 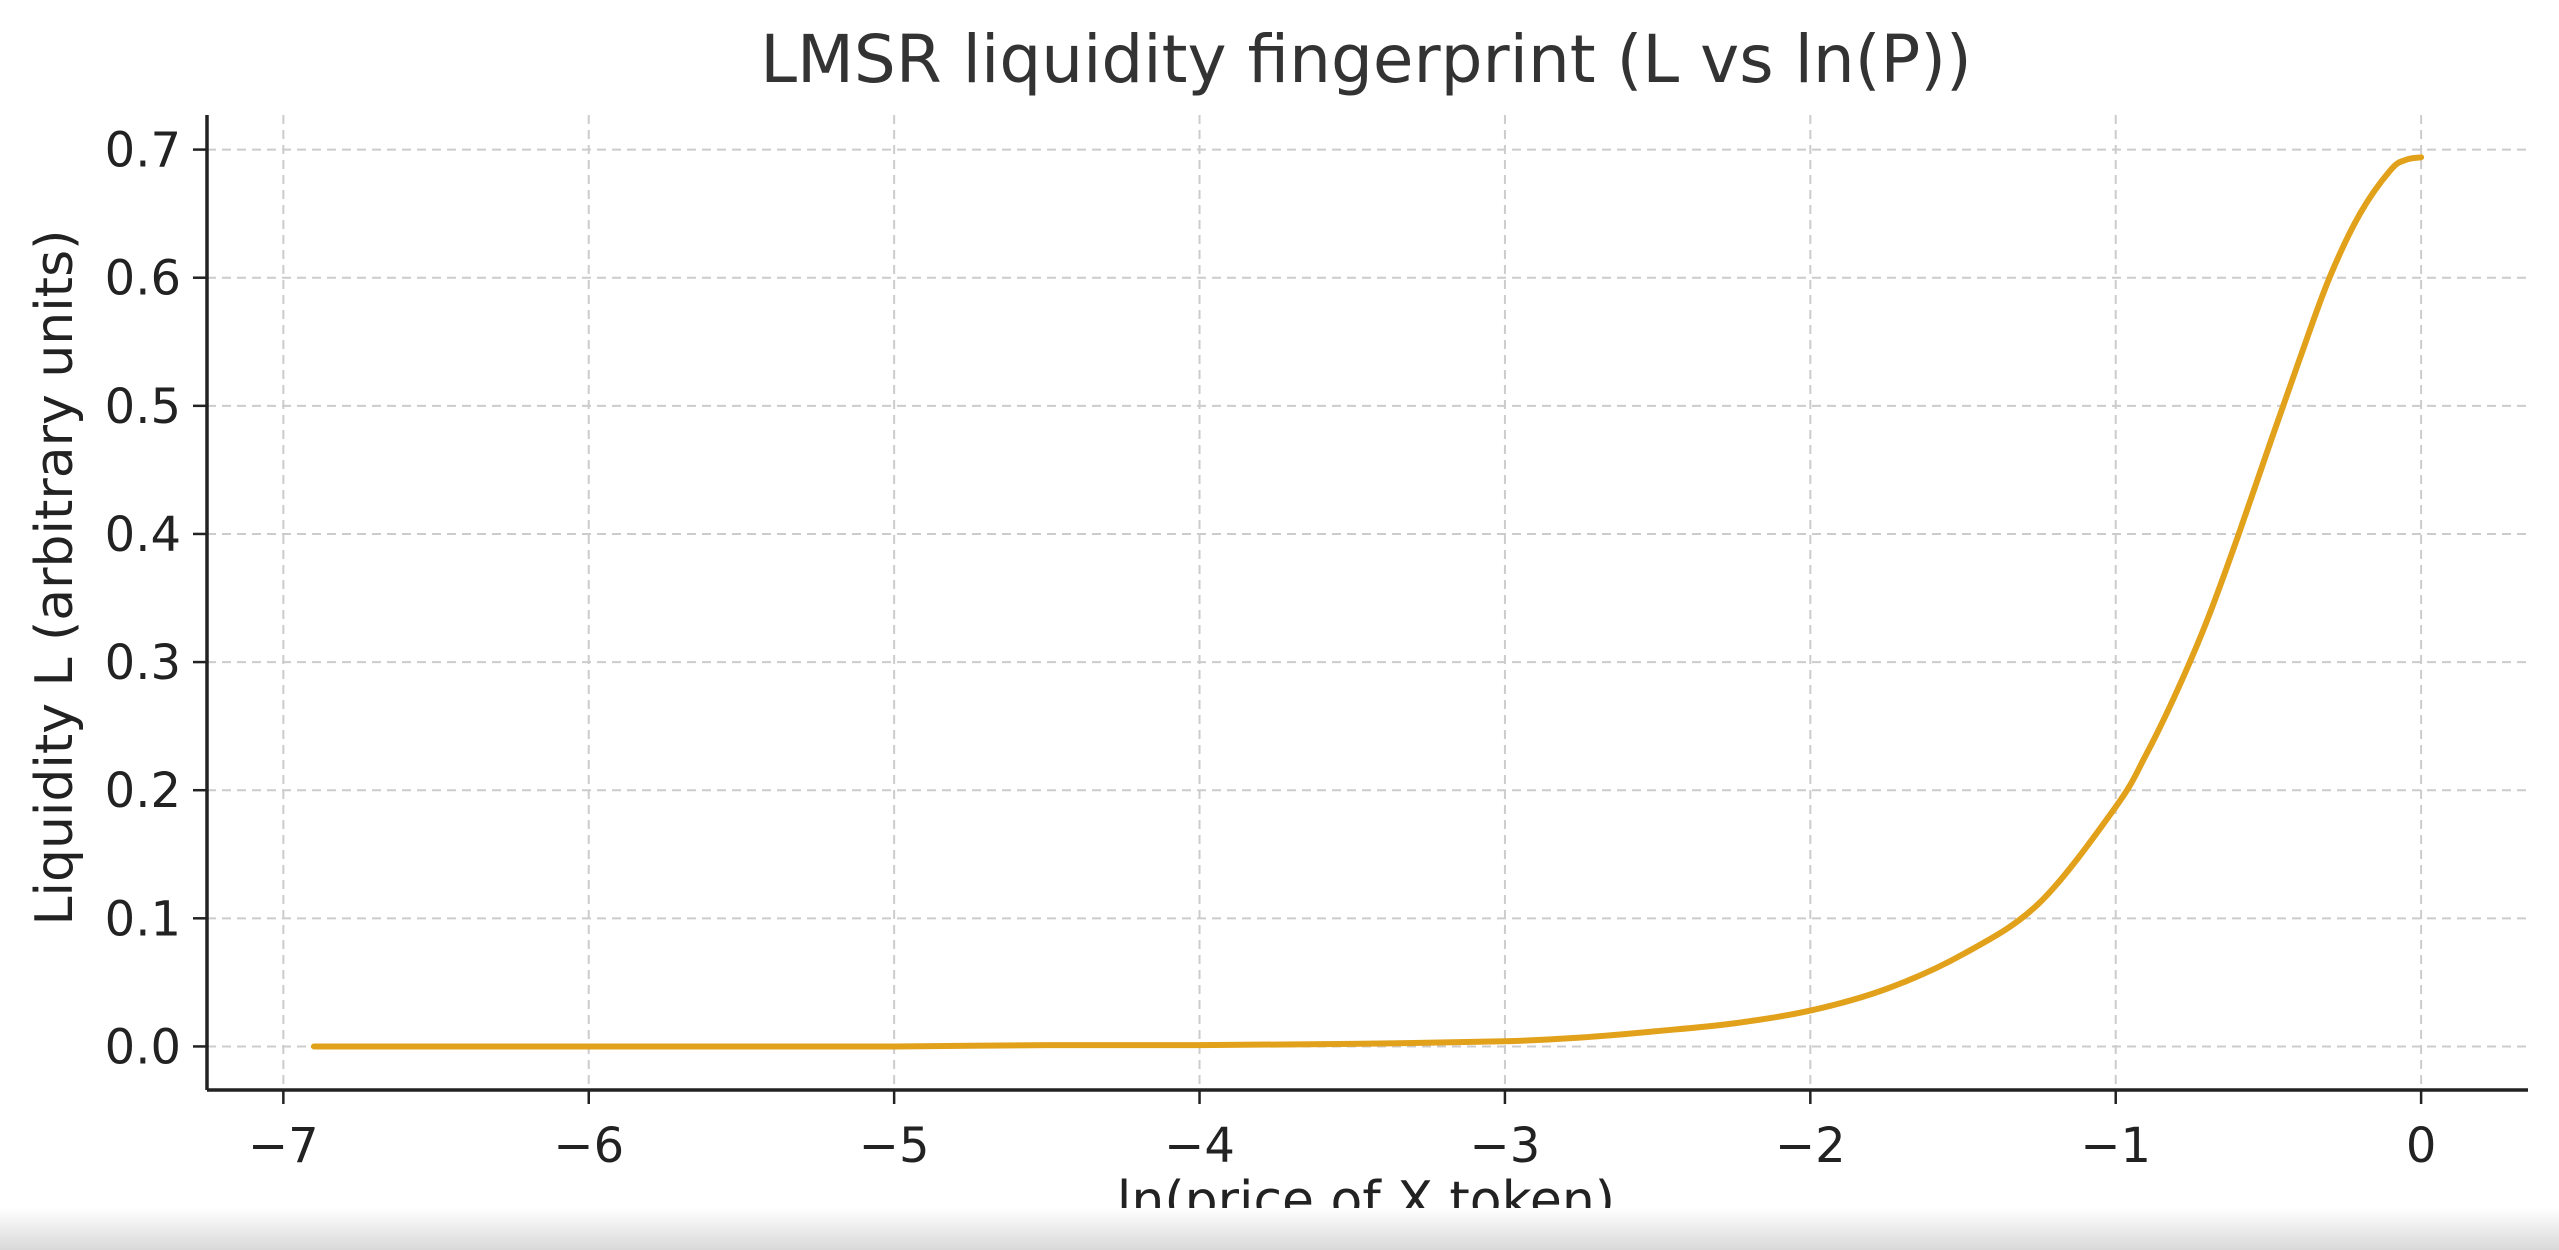 What do you see at coordinates (143, 791) in the screenshot?
I see `y-tick-label: 0.2` at bounding box center [143, 791].